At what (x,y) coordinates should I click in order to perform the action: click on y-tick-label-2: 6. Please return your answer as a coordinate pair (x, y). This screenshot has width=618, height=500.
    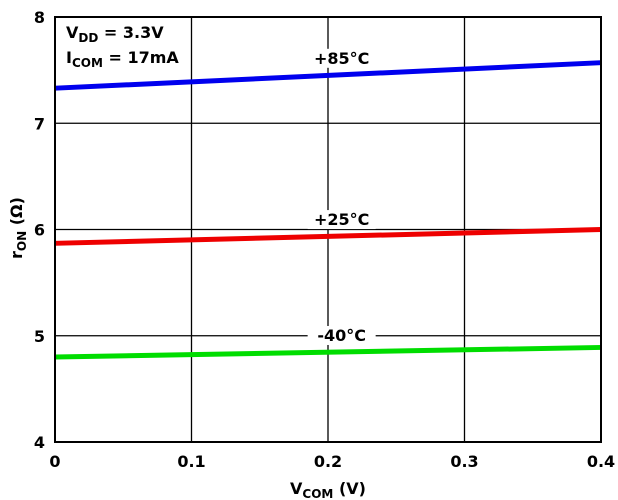
    Looking at the image, I should click on (39, 230).